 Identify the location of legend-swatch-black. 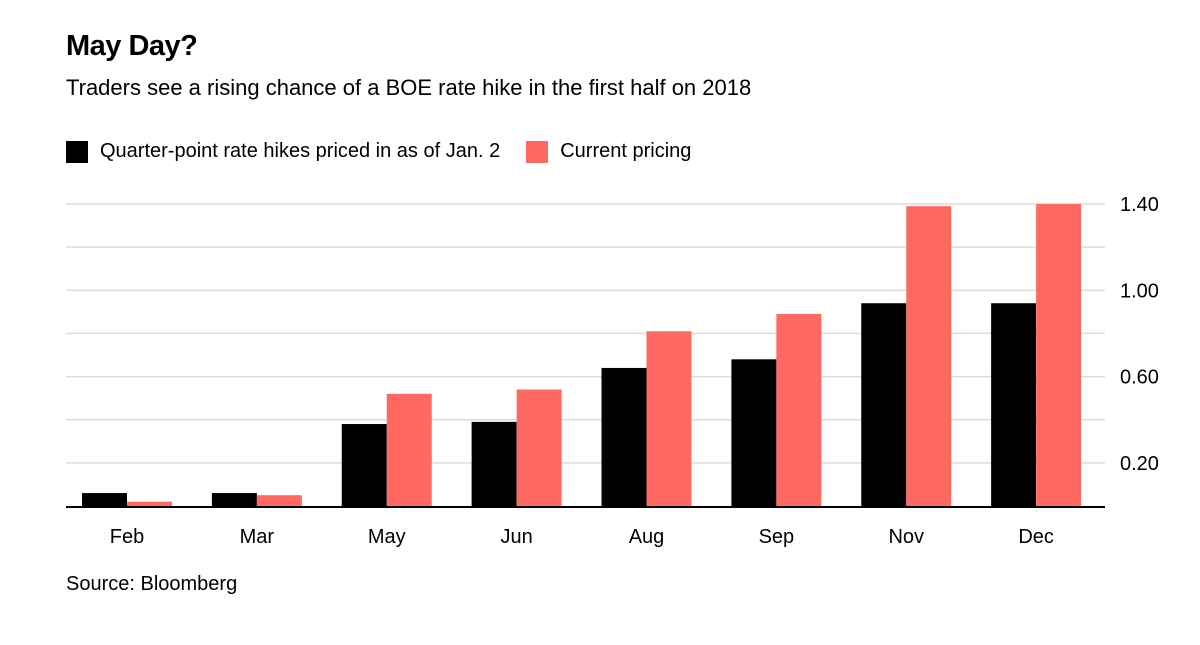
(77, 151).